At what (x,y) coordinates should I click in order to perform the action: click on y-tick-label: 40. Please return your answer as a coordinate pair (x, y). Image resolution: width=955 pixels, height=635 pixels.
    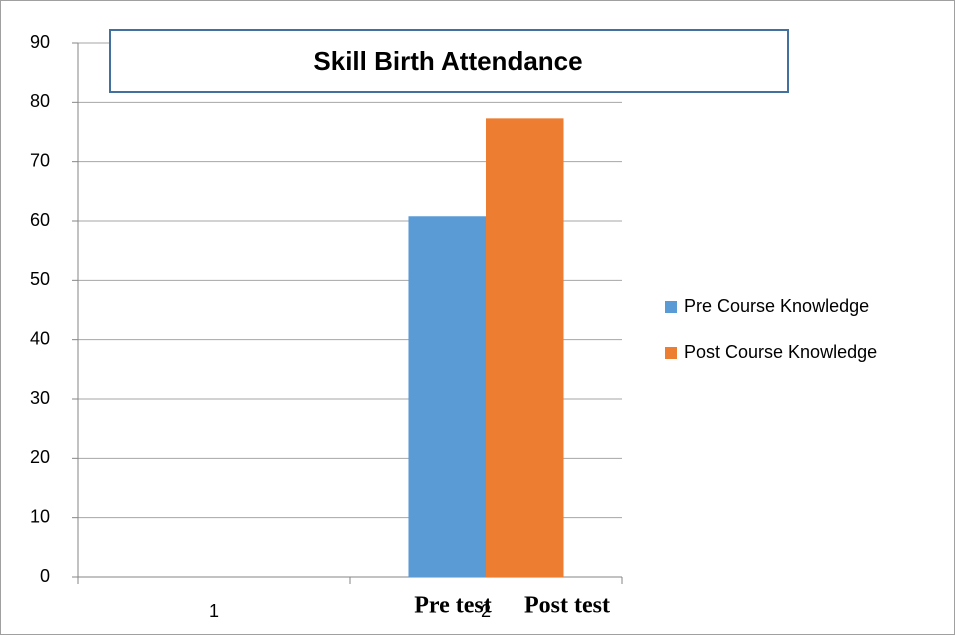
    Looking at the image, I should click on (40, 338).